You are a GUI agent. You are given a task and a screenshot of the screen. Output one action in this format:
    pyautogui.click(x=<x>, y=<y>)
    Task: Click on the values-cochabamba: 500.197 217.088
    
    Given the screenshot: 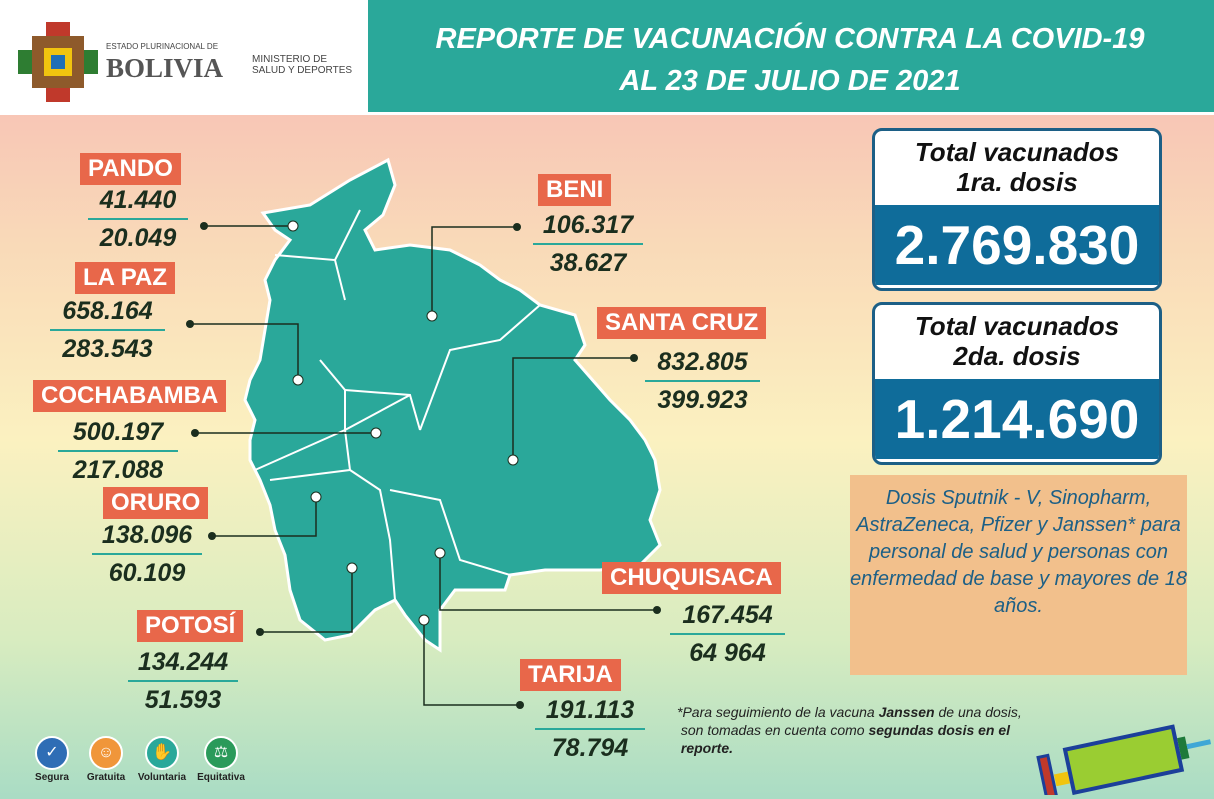 What is the action you would take?
    pyautogui.click(x=118, y=451)
    